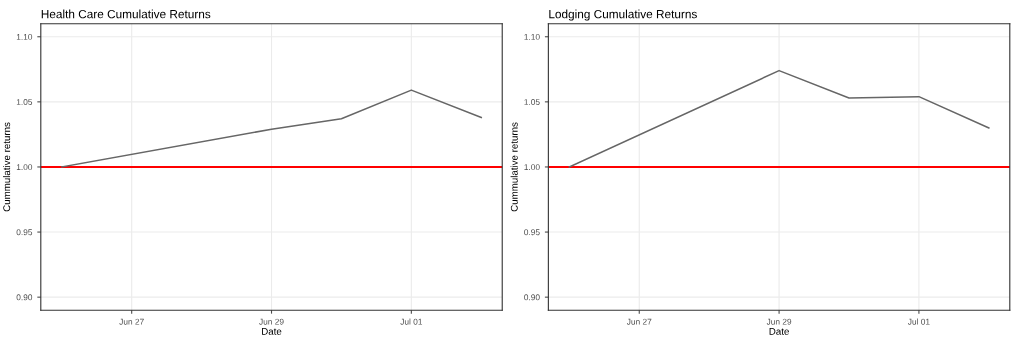 The height and width of the screenshot is (339, 1020). Describe the element at coordinates (623, 15) in the screenshot. I see `chart-title: Lodging Cumulative Returns` at that location.